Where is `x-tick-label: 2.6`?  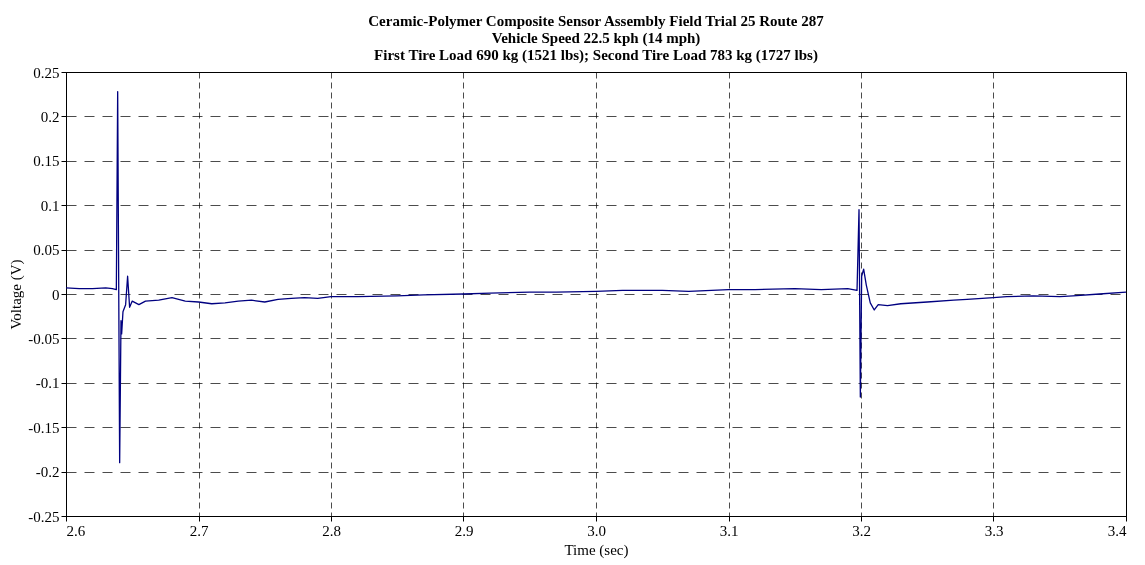 x-tick-label: 2.6 is located at coordinates (76, 530).